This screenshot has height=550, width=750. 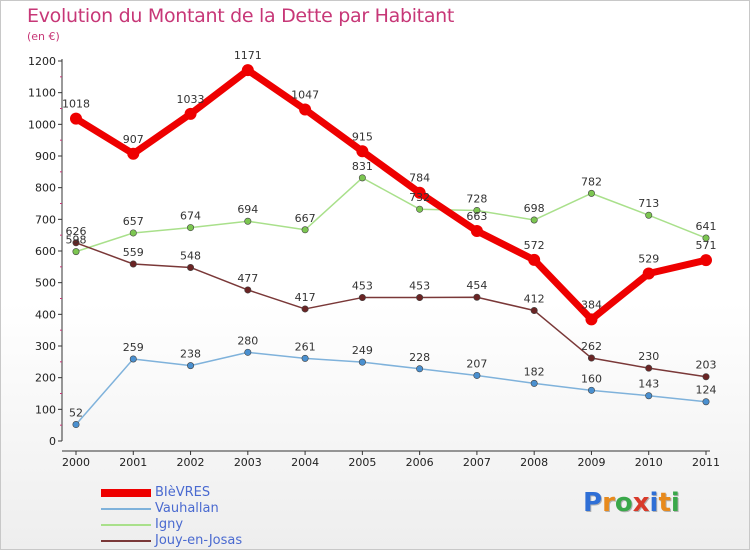 I want to click on y-tick-label: 700, so click(x=45, y=219).